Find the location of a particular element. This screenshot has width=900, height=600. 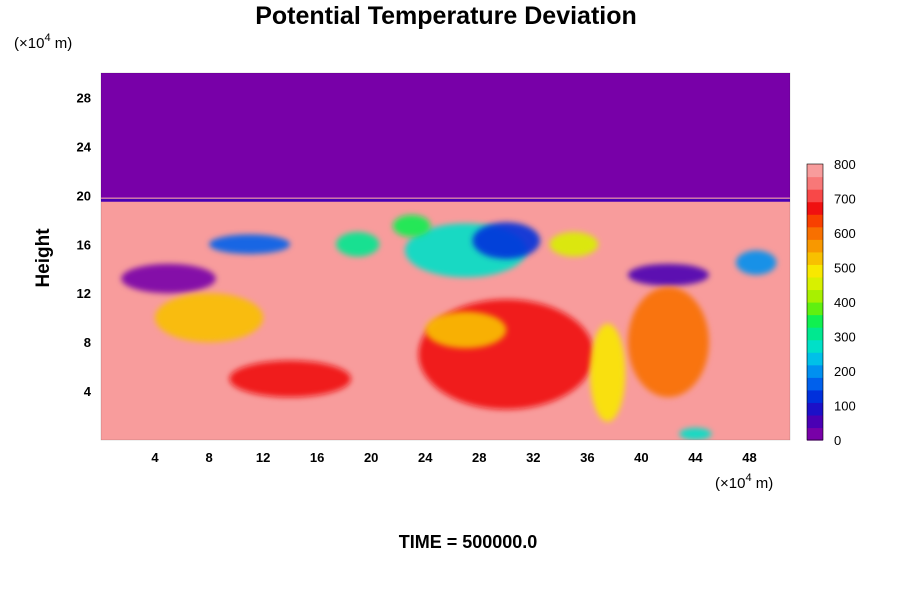

x-tick-label: 20 is located at coordinates (371, 457).